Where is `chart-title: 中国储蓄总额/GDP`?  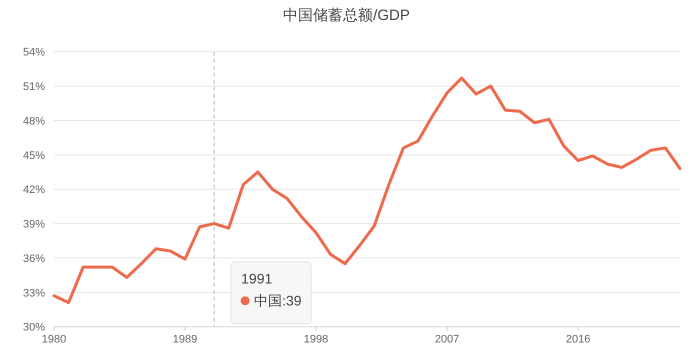 chart-title: 中国储蓄总额/GDP is located at coordinates (346, 15).